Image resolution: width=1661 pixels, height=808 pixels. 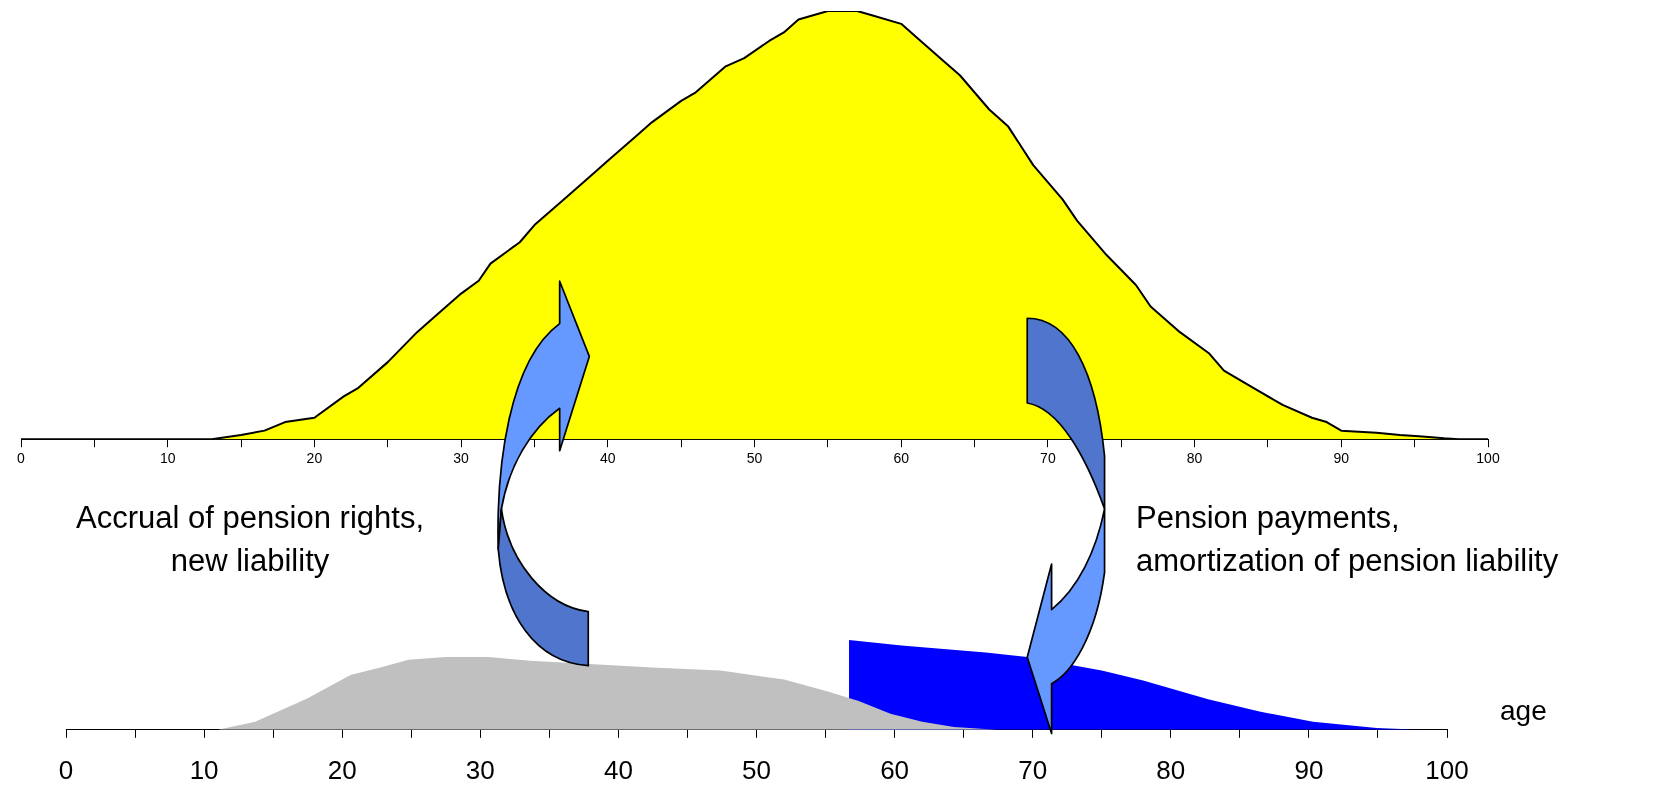 What do you see at coordinates (1523, 711) in the screenshot?
I see `x-axis-title: age` at bounding box center [1523, 711].